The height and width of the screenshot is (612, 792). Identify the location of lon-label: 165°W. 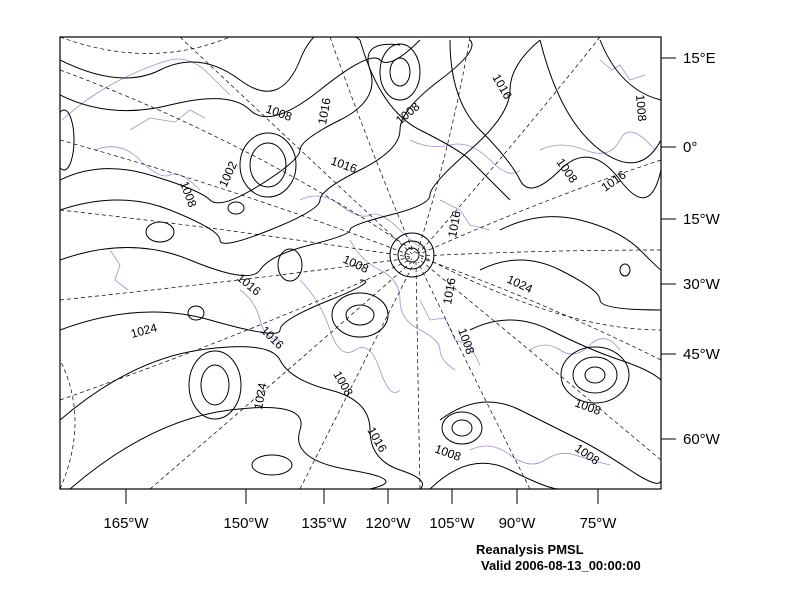
(126, 523).